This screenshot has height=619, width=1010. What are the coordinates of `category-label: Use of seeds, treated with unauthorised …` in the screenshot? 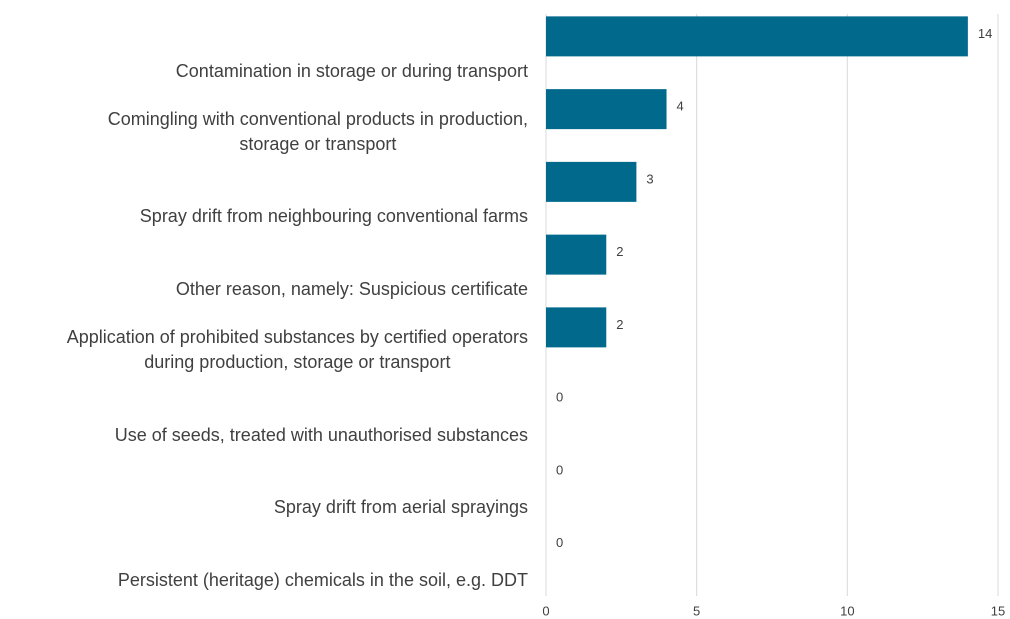 It's located at (321, 434).